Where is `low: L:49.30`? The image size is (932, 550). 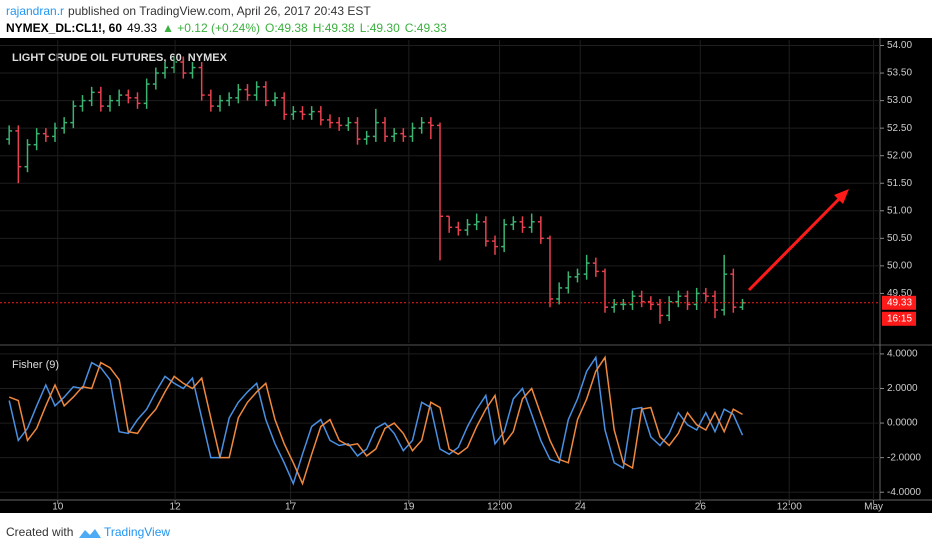 low: L:49.30 is located at coordinates (380, 28).